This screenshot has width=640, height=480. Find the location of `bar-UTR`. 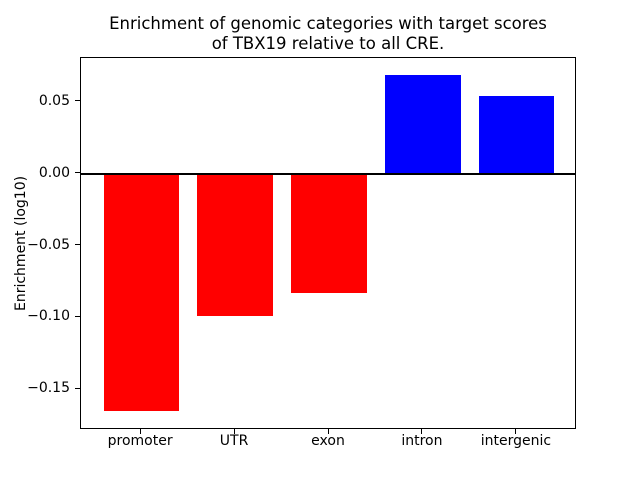

bar-UTR is located at coordinates (235, 244).